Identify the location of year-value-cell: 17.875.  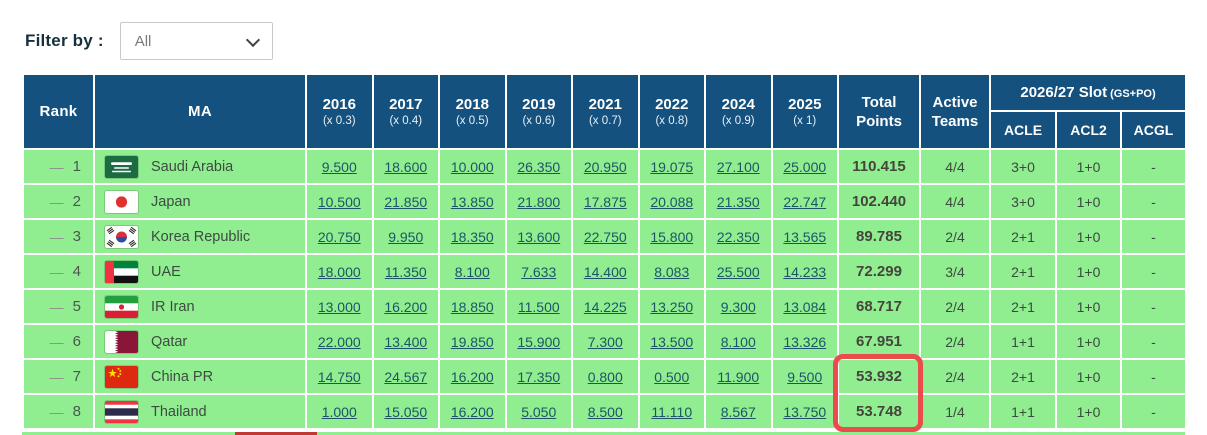
(605, 201).